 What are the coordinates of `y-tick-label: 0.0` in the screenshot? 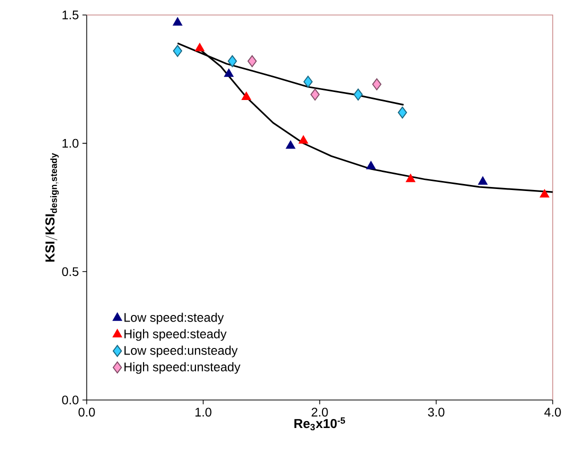 It's located at (70, 400).